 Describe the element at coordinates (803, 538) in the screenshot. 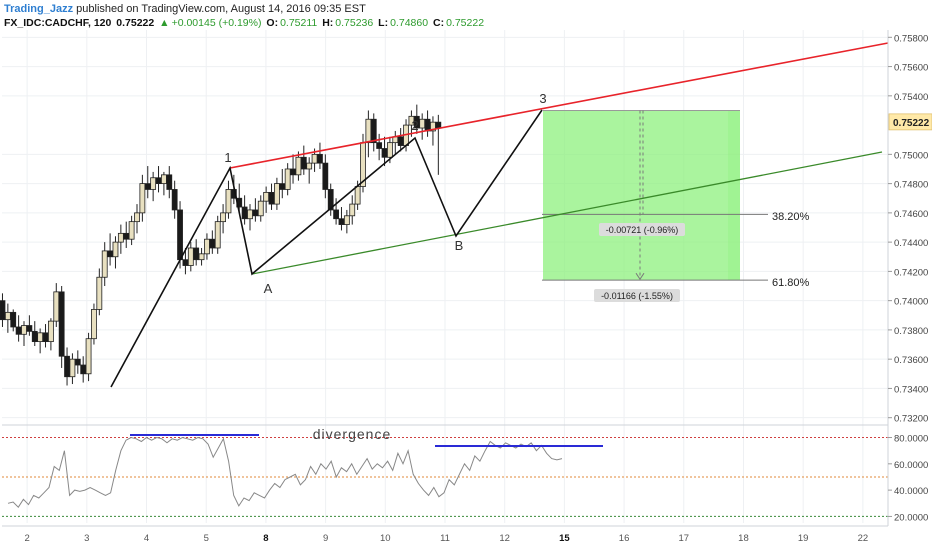

I see `time-tick-label: 19` at that location.